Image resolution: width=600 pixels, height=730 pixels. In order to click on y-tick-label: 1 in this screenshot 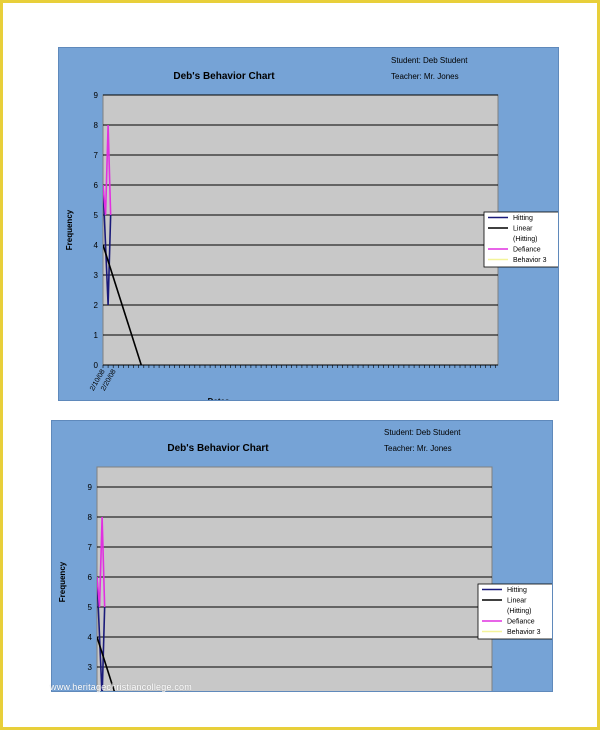, I will do `click(96, 335)`.